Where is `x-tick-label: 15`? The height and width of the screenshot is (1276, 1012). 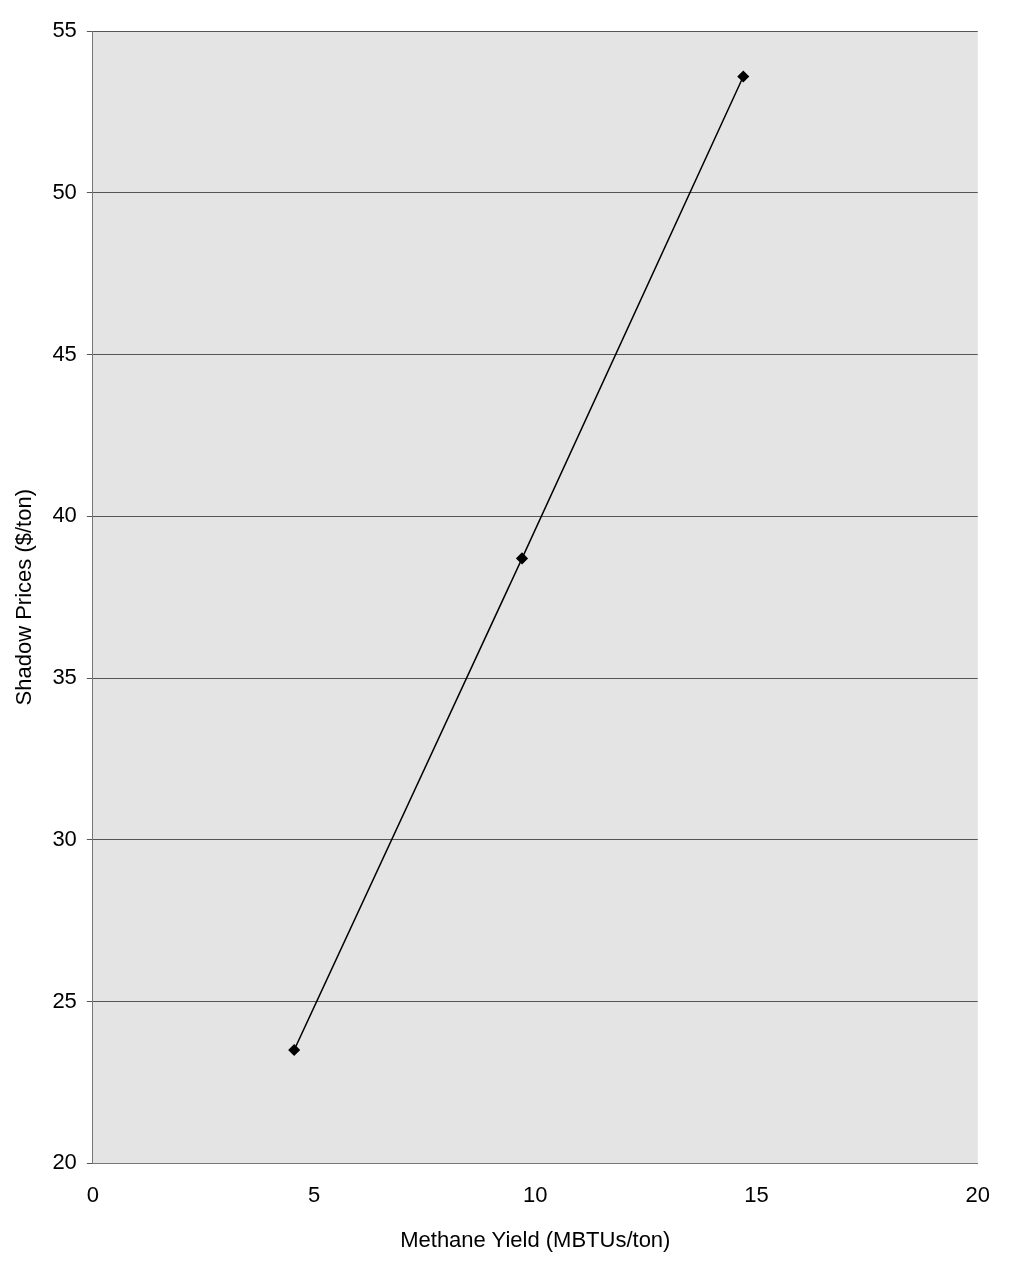
x-tick-label: 15 is located at coordinates (756, 1195).